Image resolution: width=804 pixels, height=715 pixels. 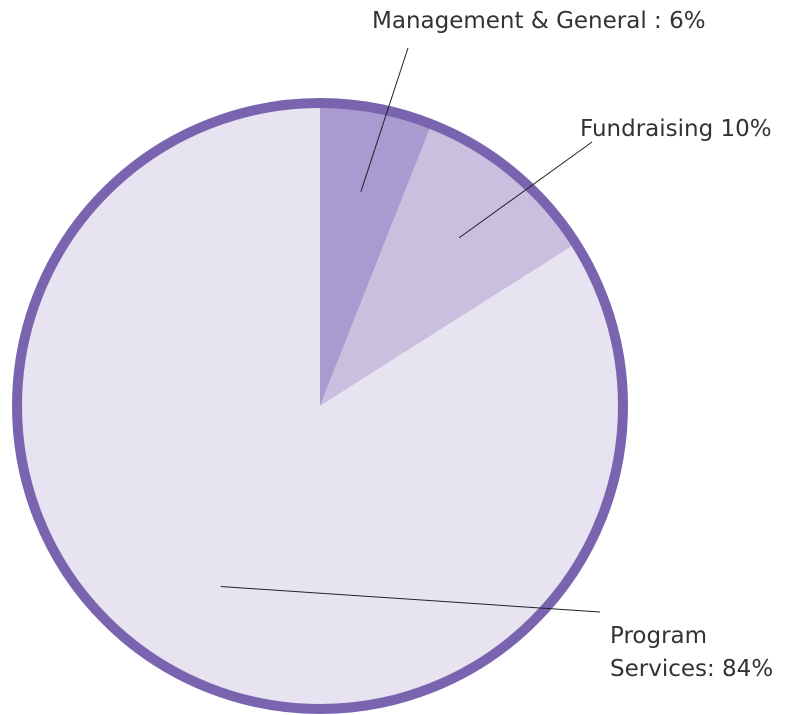 I want to click on slice-label: Management & General : 6%, so click(x=539, y=21).